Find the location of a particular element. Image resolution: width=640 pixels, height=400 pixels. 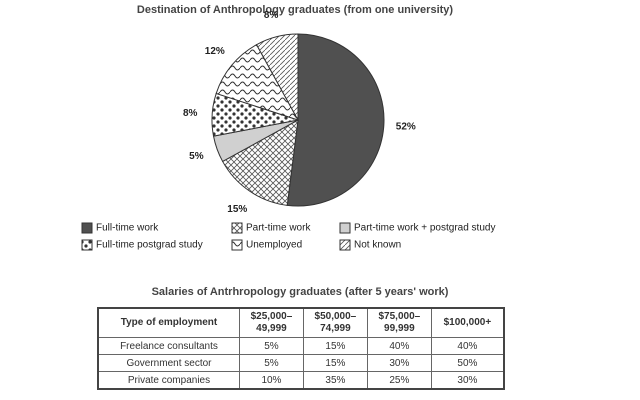

table-row: Private companies 10% 35% 25% 30% is located at coordinates (301, 380).